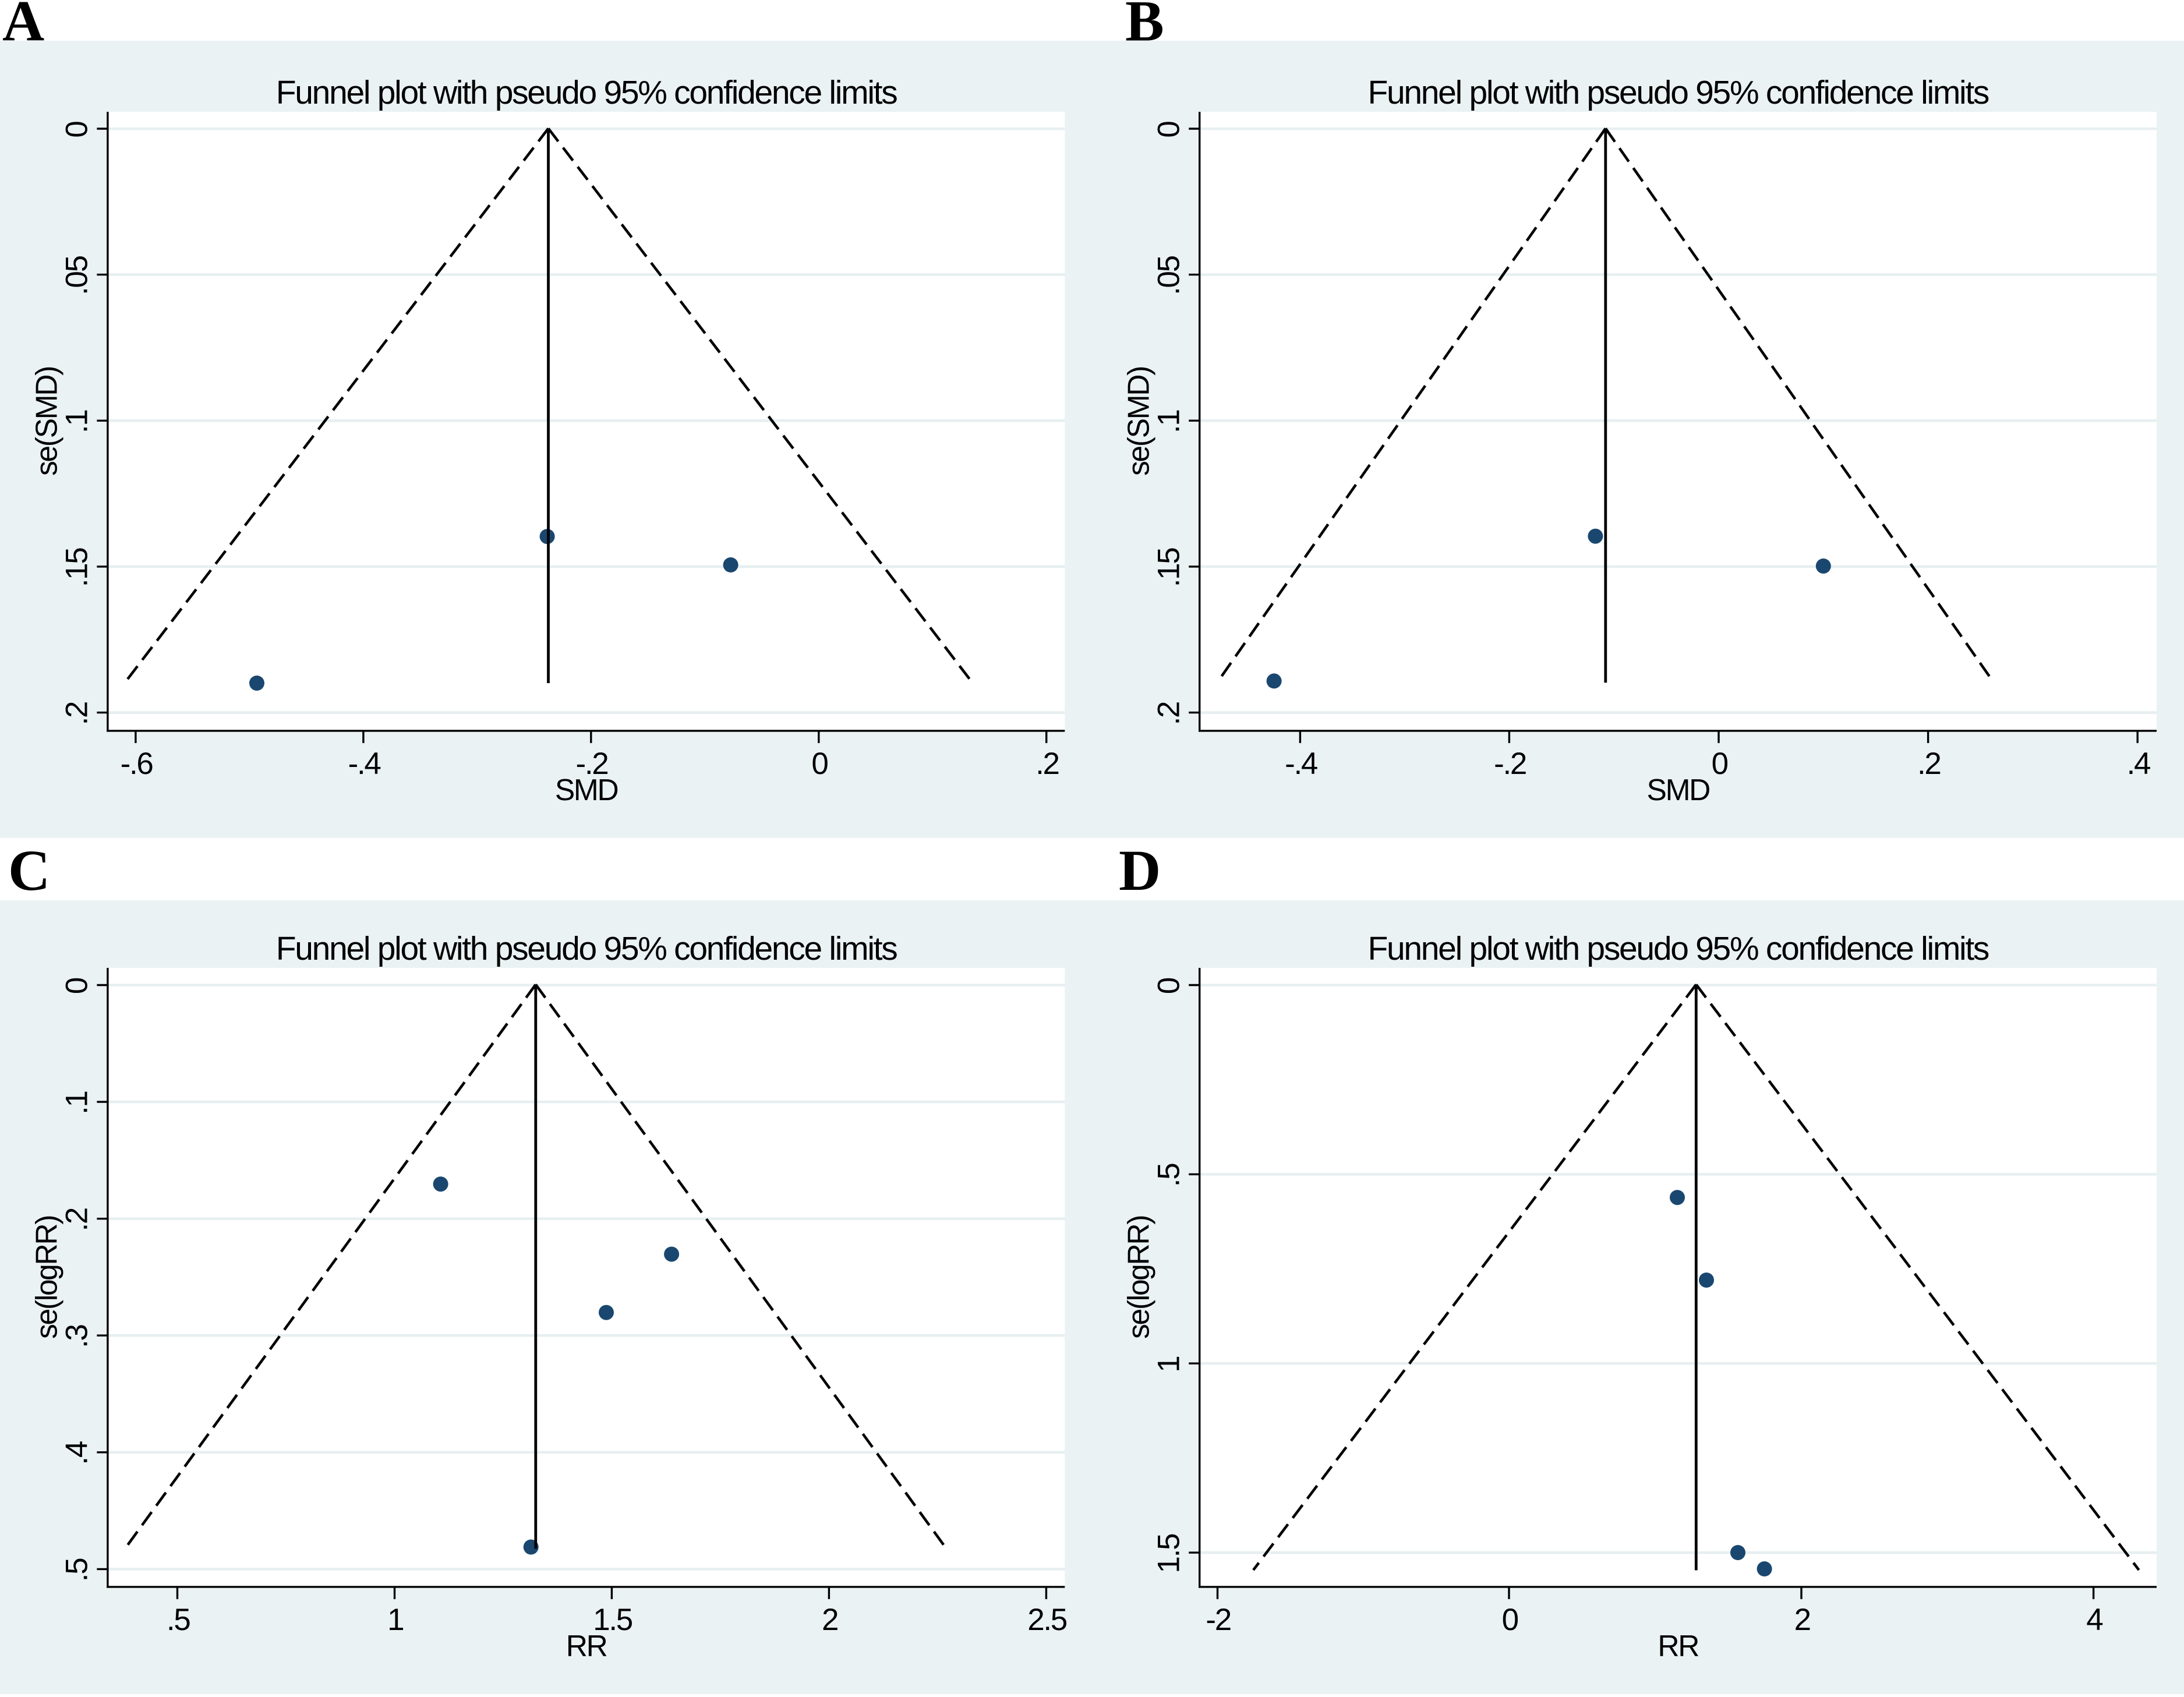 The image size is (2184, 1697). What do you see at coordinates (1047, 1620) in the screenshot?
I see `svg-text: 2.5` at bounding box center [1047, 1620].